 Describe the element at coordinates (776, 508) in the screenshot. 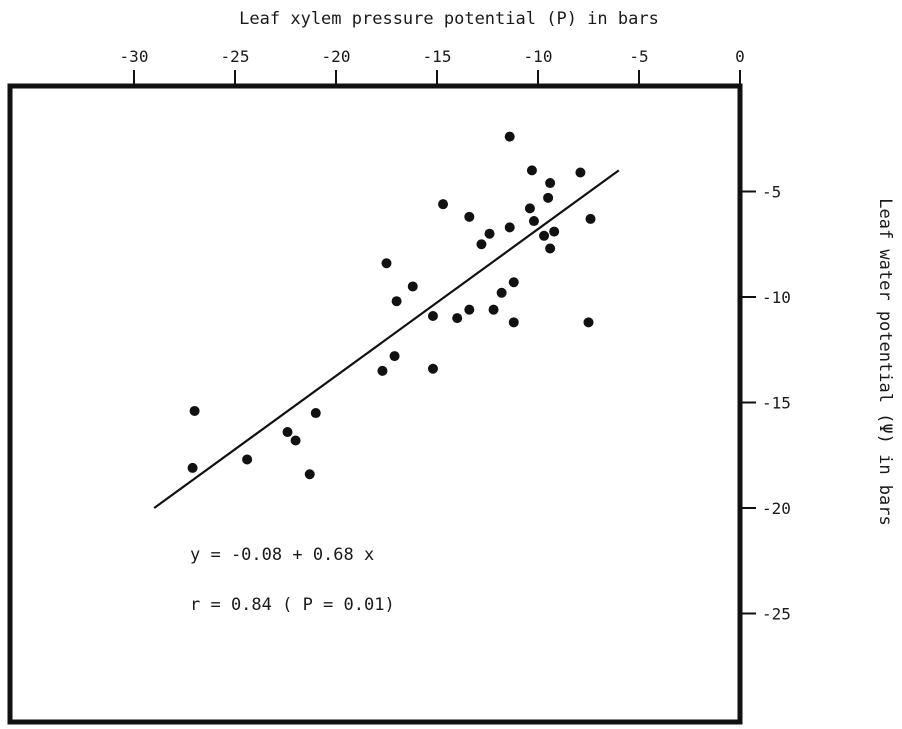

I see `y-tick-label: -20` at that location.